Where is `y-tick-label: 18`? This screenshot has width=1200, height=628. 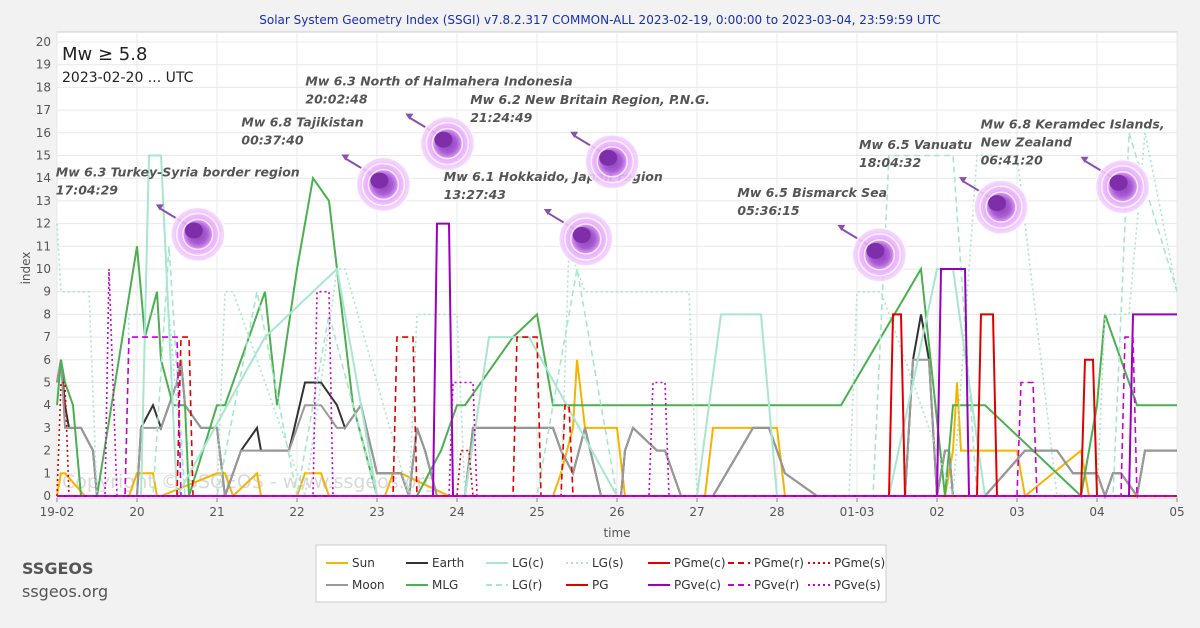
y-tick-label: 18 is located at coordinates (43, 87).